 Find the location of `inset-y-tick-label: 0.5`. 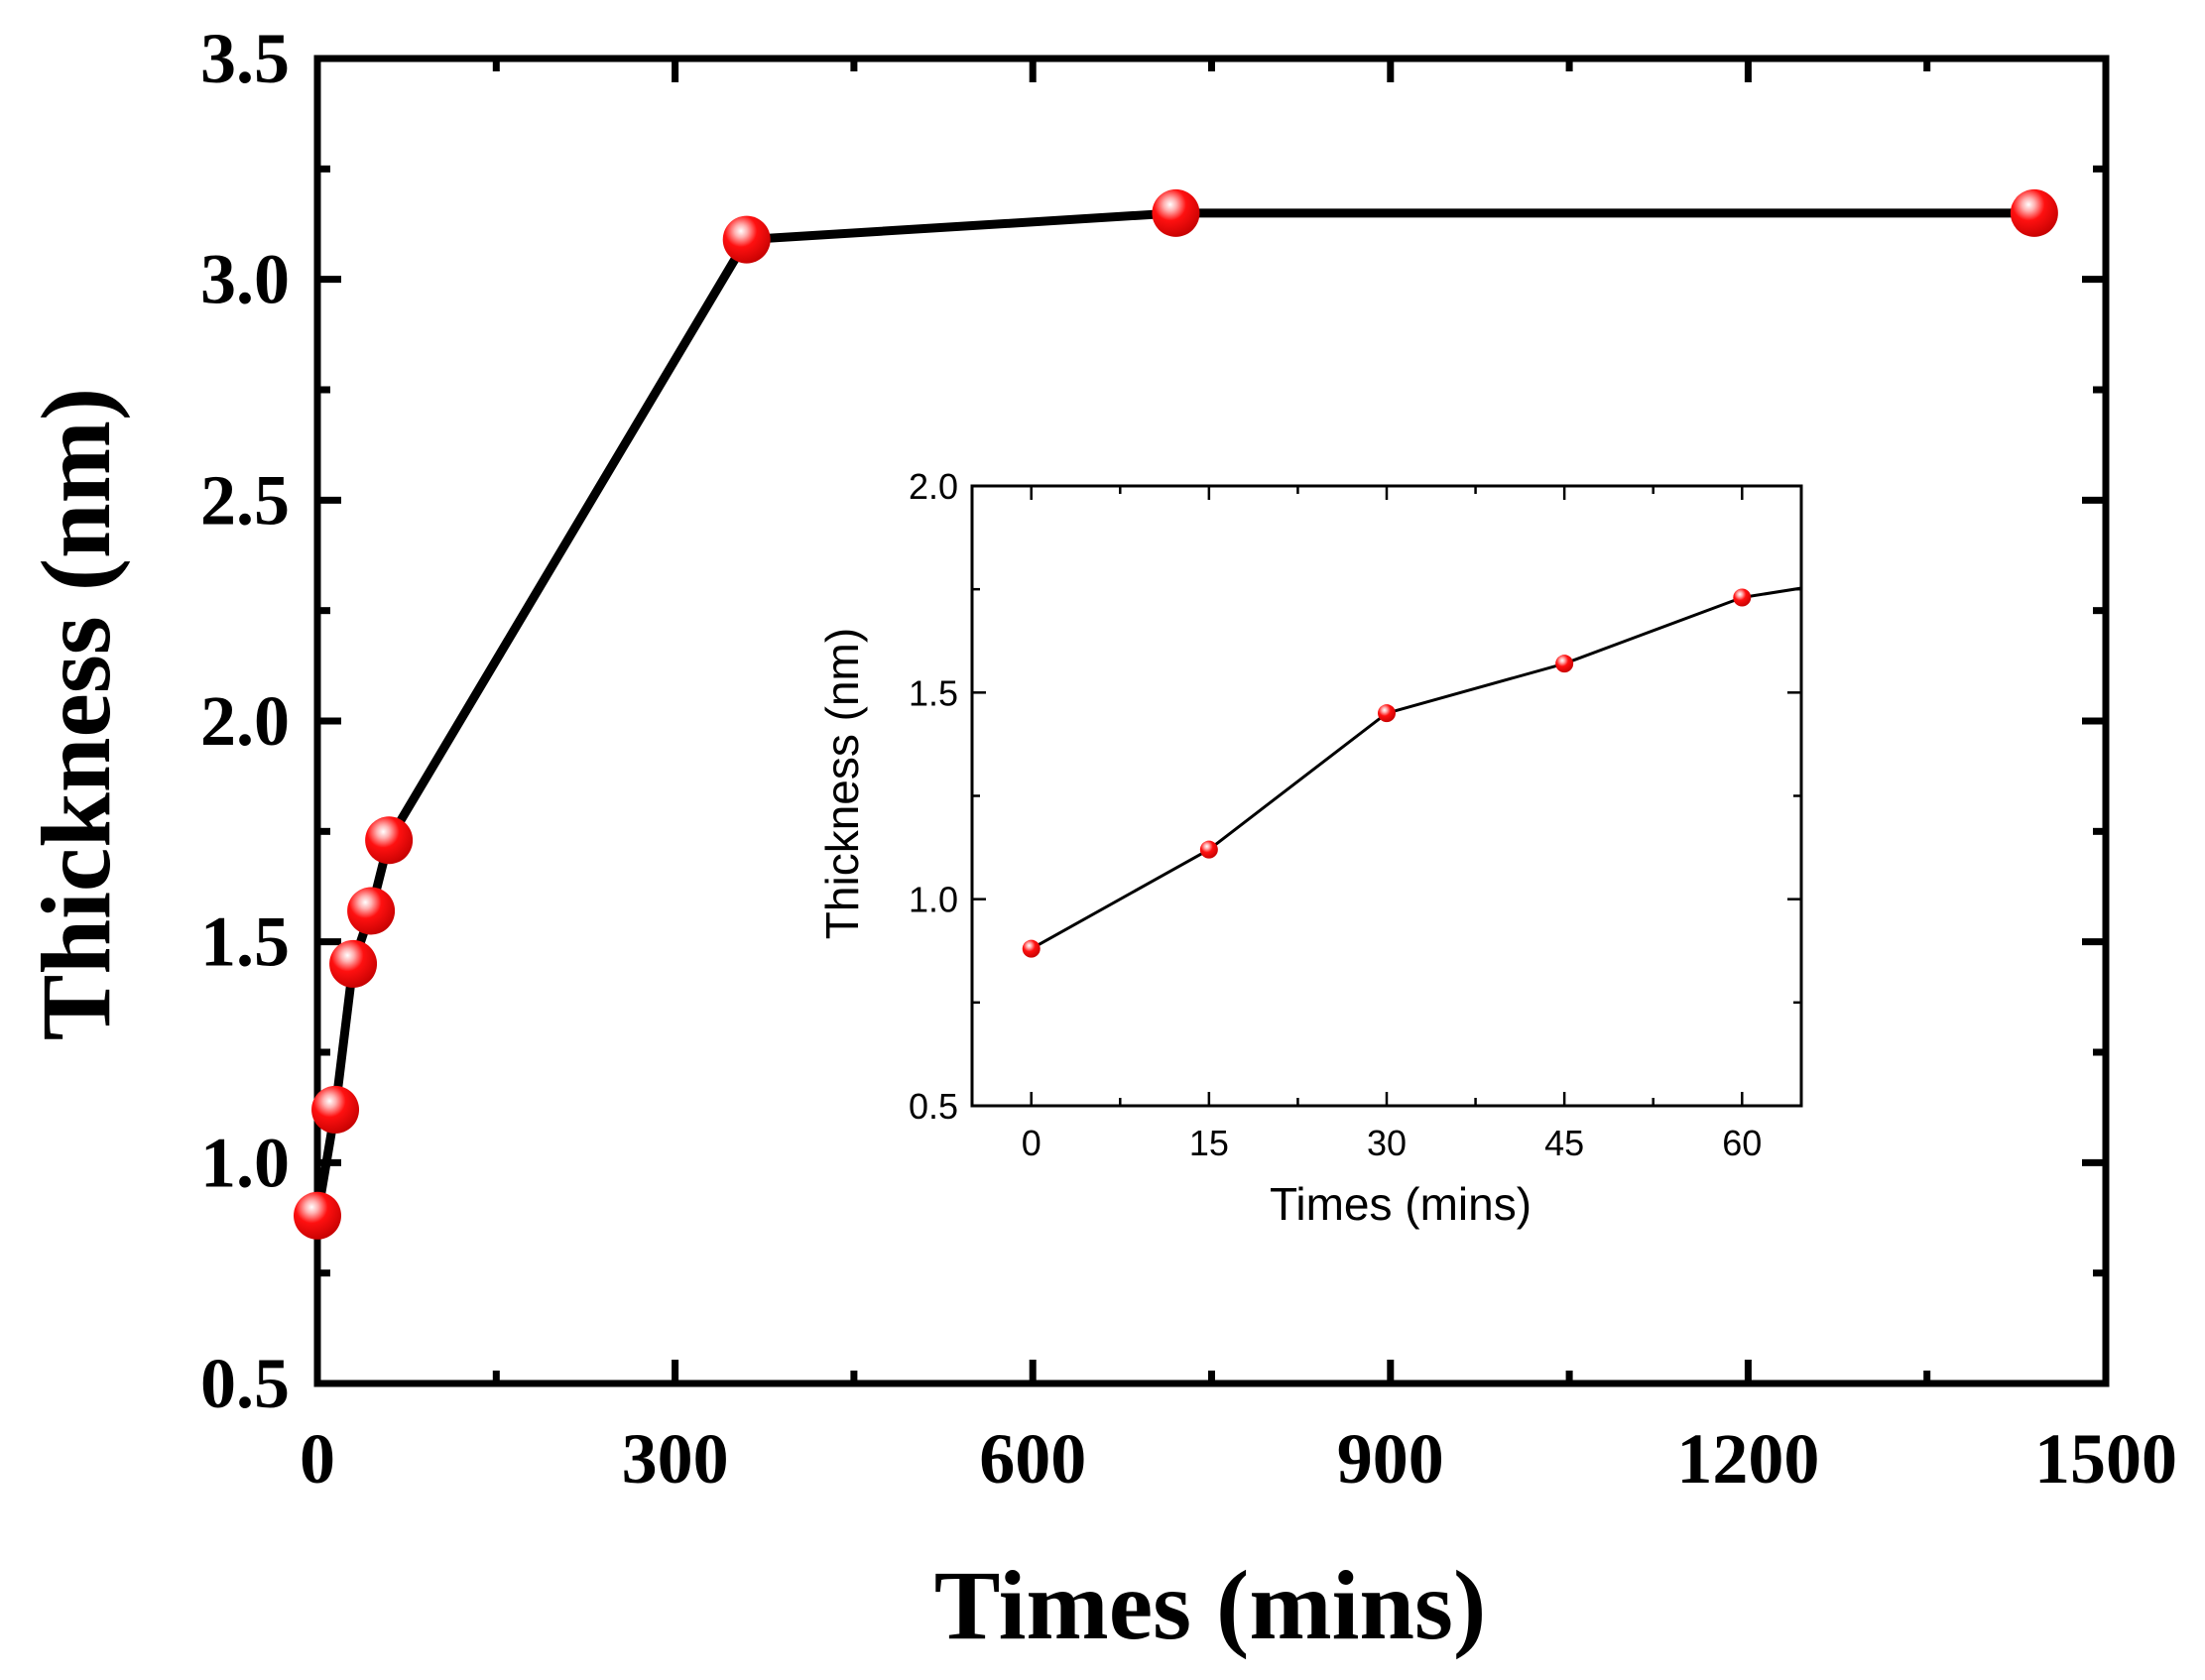

inset-y-tick-label: 0.5 is located at coordinates (934, 1106).